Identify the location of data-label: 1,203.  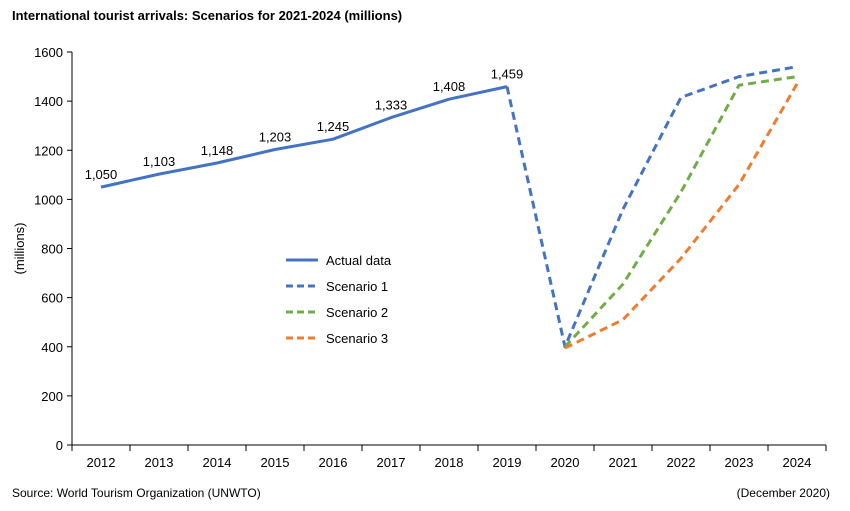
(275, 137).